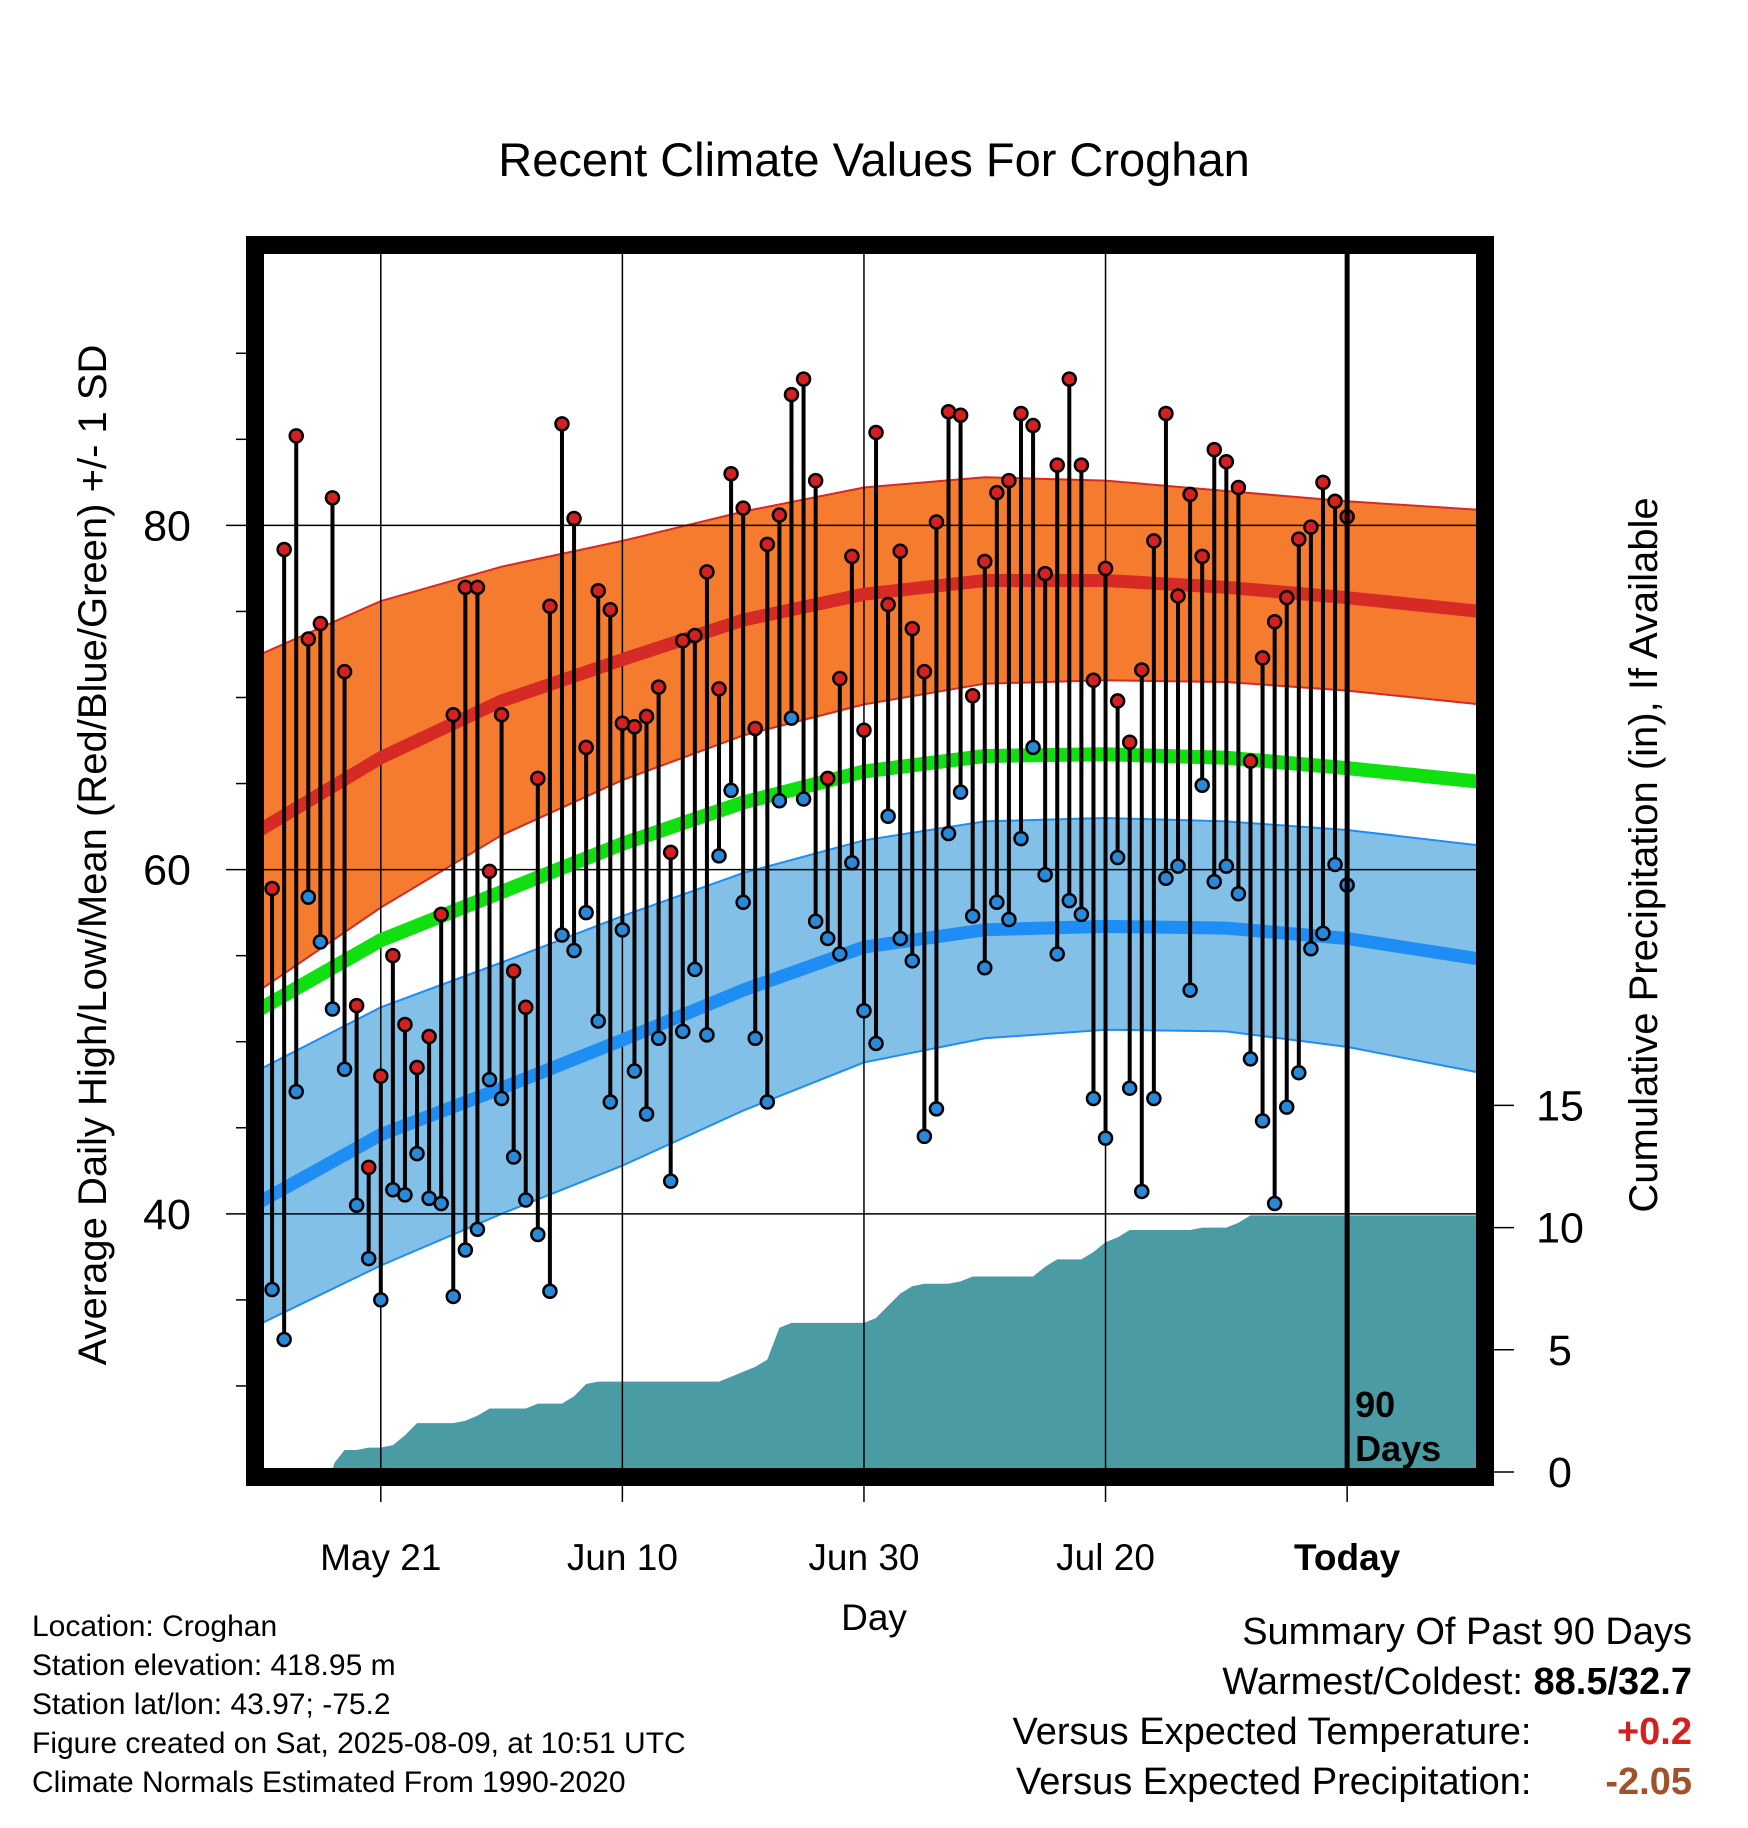  Describe the element at coordinates (167, 1215) in the screenshot. I see `y-tick-label: 40` at that location.